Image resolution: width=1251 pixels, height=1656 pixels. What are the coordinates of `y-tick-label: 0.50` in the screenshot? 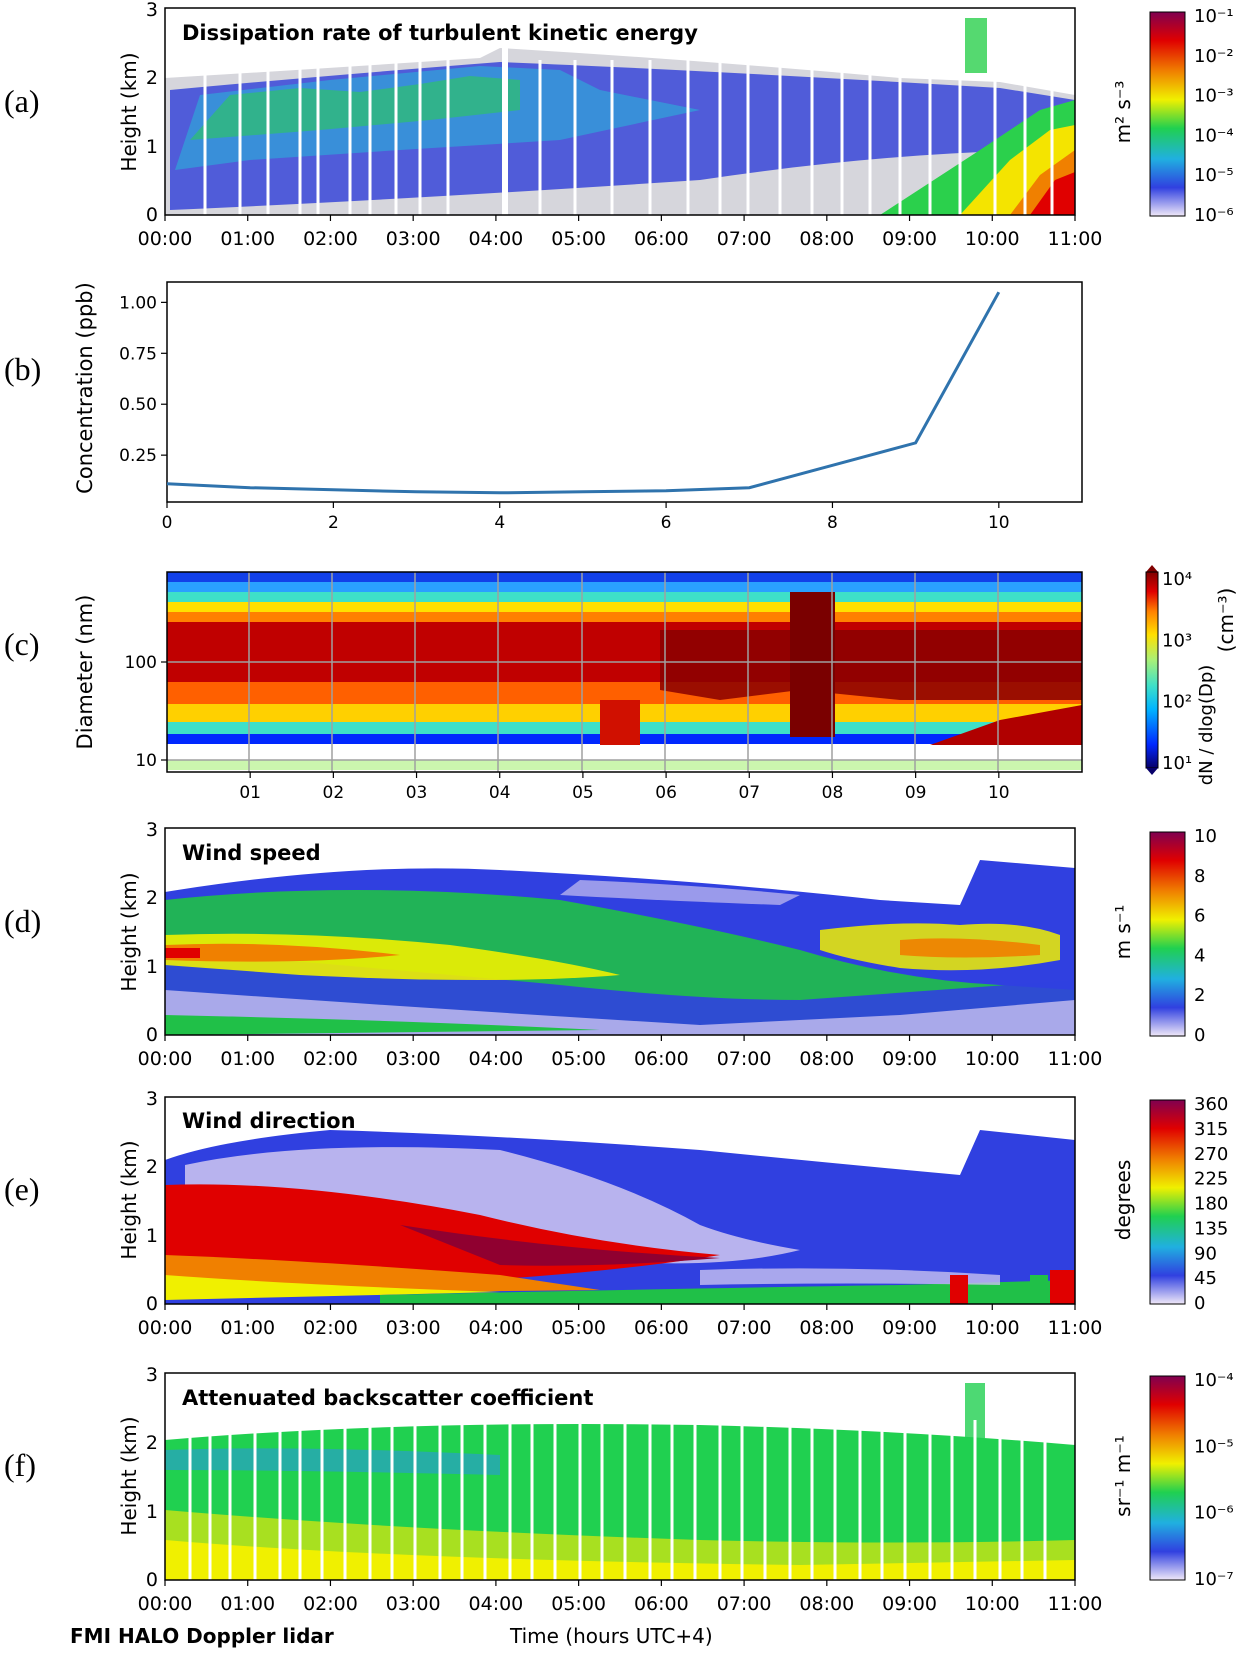 It's located at (138, 405).